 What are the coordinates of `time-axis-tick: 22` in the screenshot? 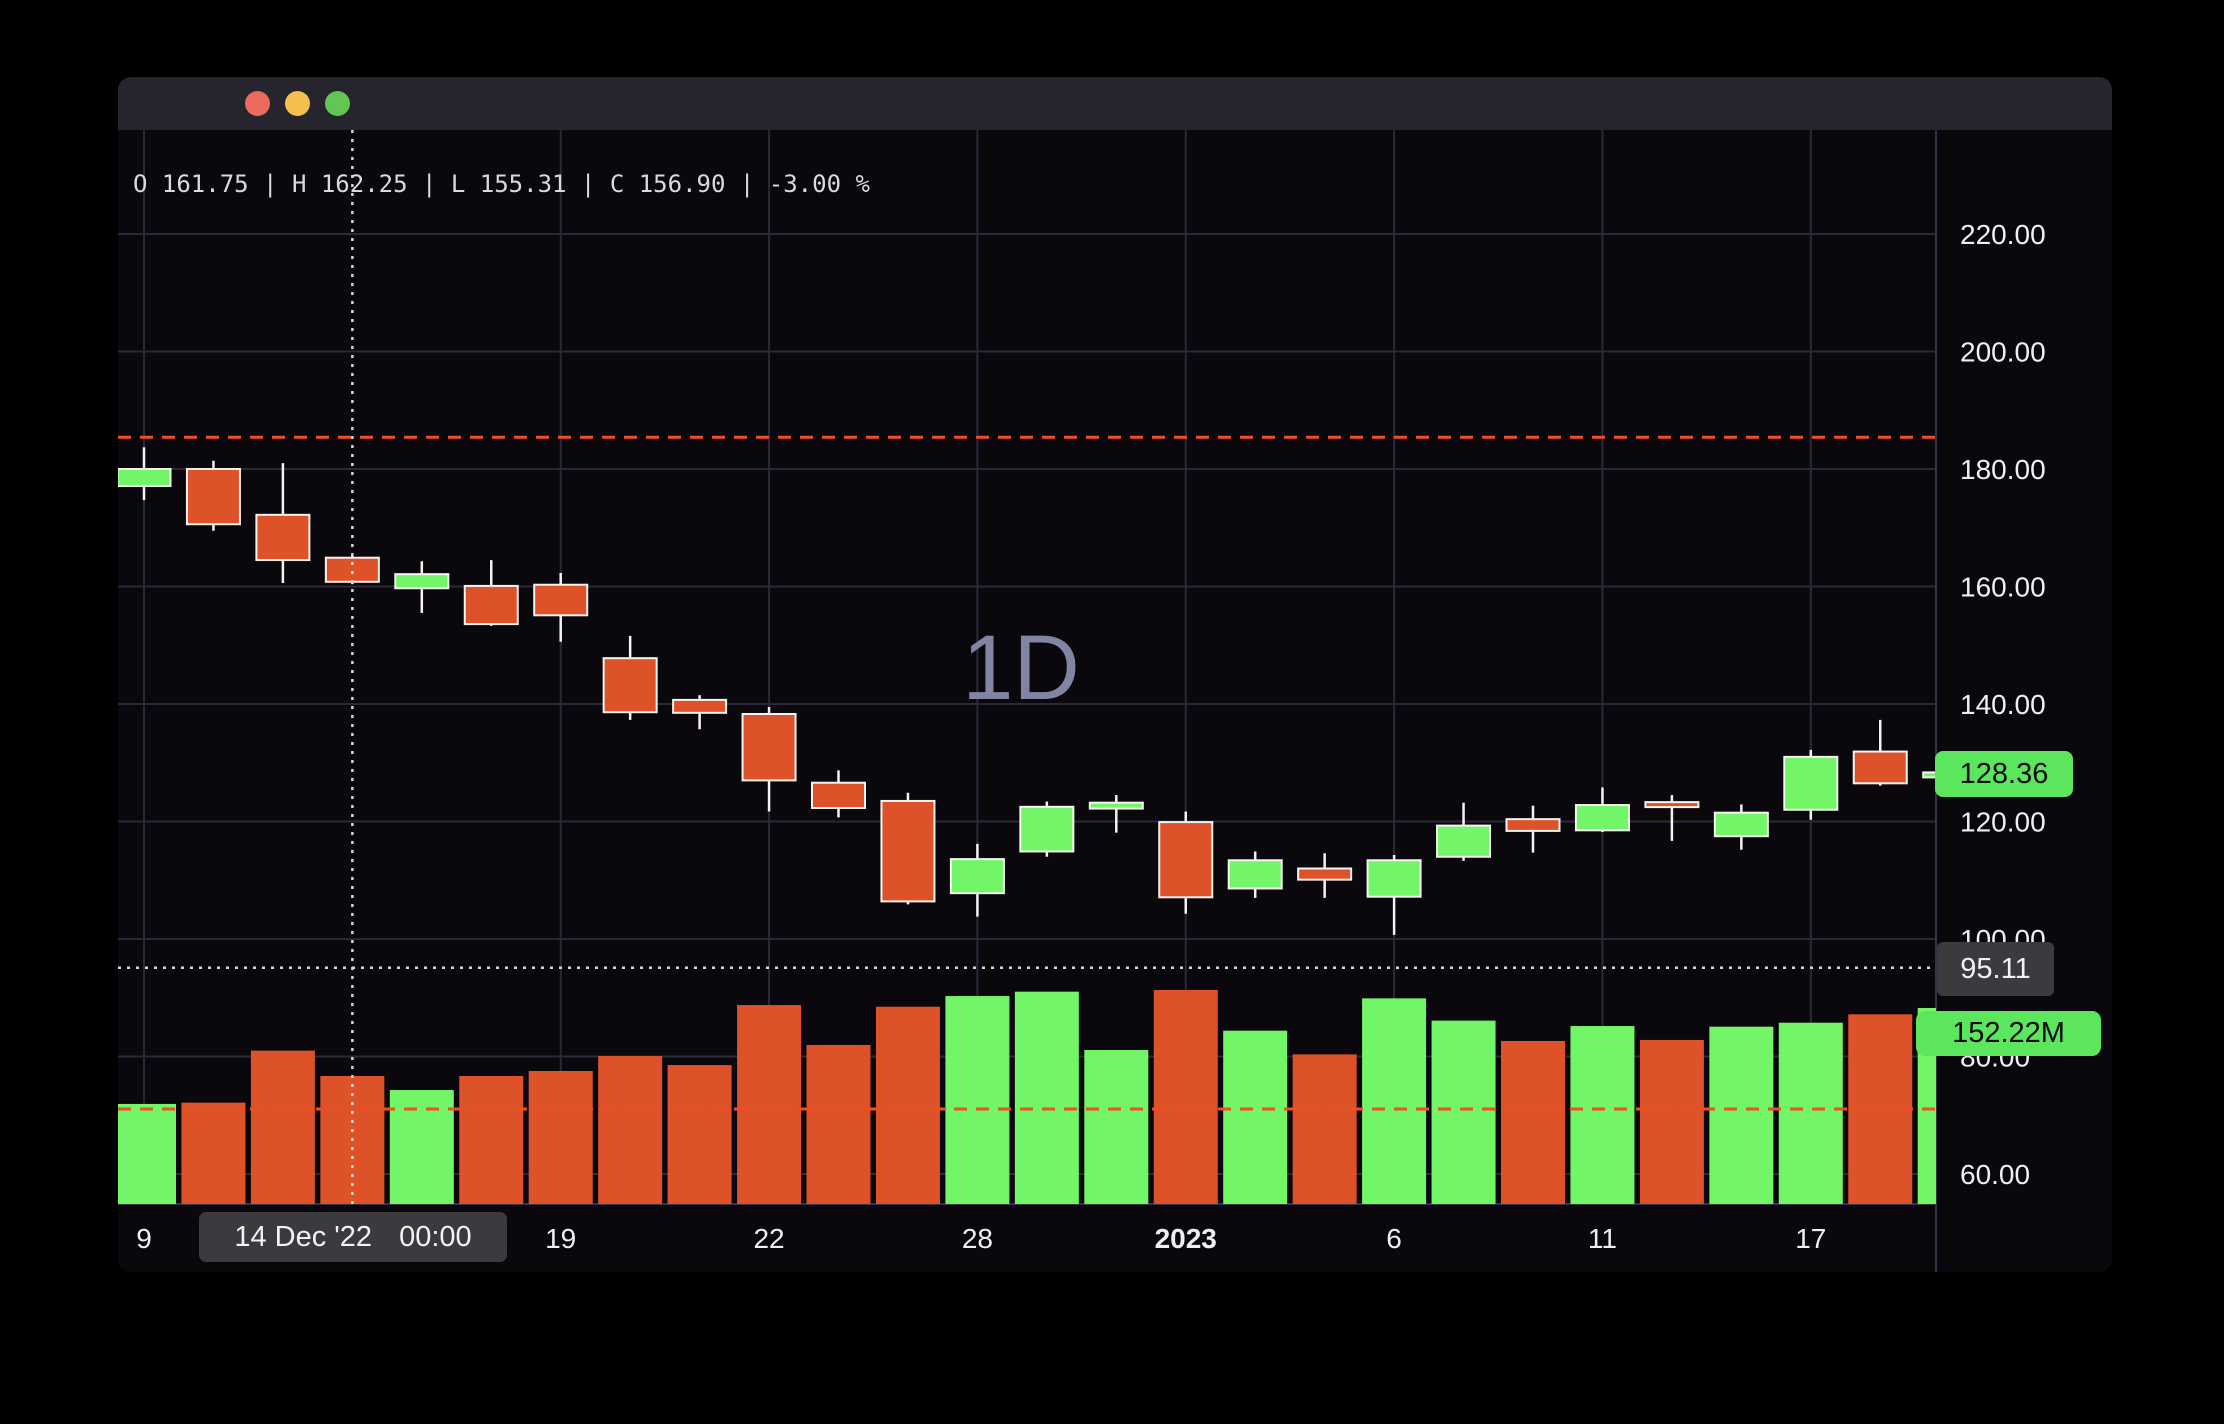 It's located at (768, 1238).